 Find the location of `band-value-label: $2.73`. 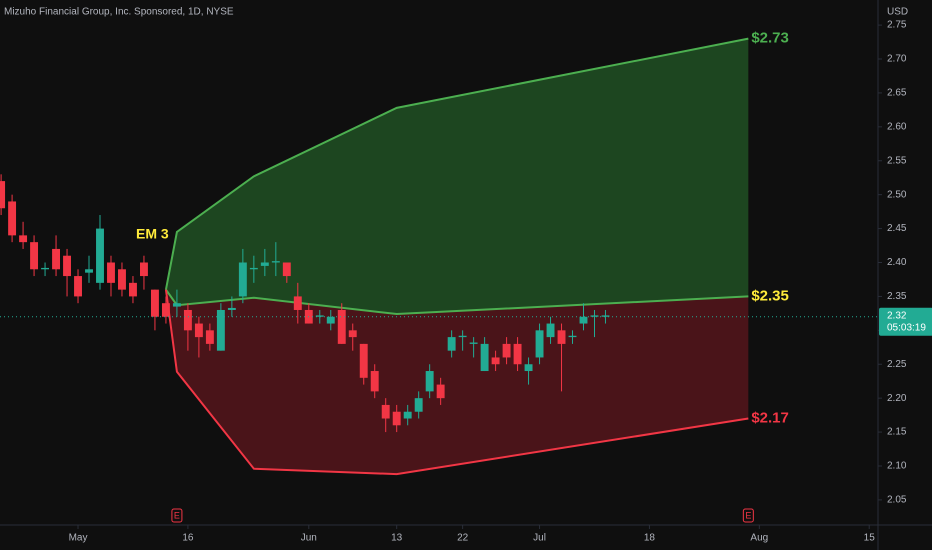

band-value-label: $2.73 is located at coordinates (770, 38).